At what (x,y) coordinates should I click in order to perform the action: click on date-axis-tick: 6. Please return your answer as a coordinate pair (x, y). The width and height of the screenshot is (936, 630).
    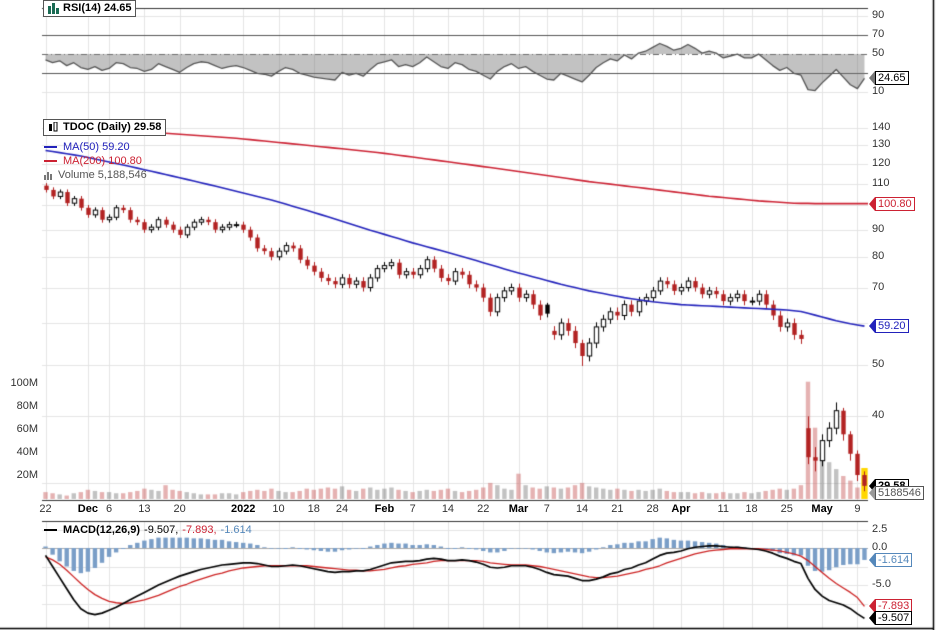
    Looking at the image, I should click on (109, 509).